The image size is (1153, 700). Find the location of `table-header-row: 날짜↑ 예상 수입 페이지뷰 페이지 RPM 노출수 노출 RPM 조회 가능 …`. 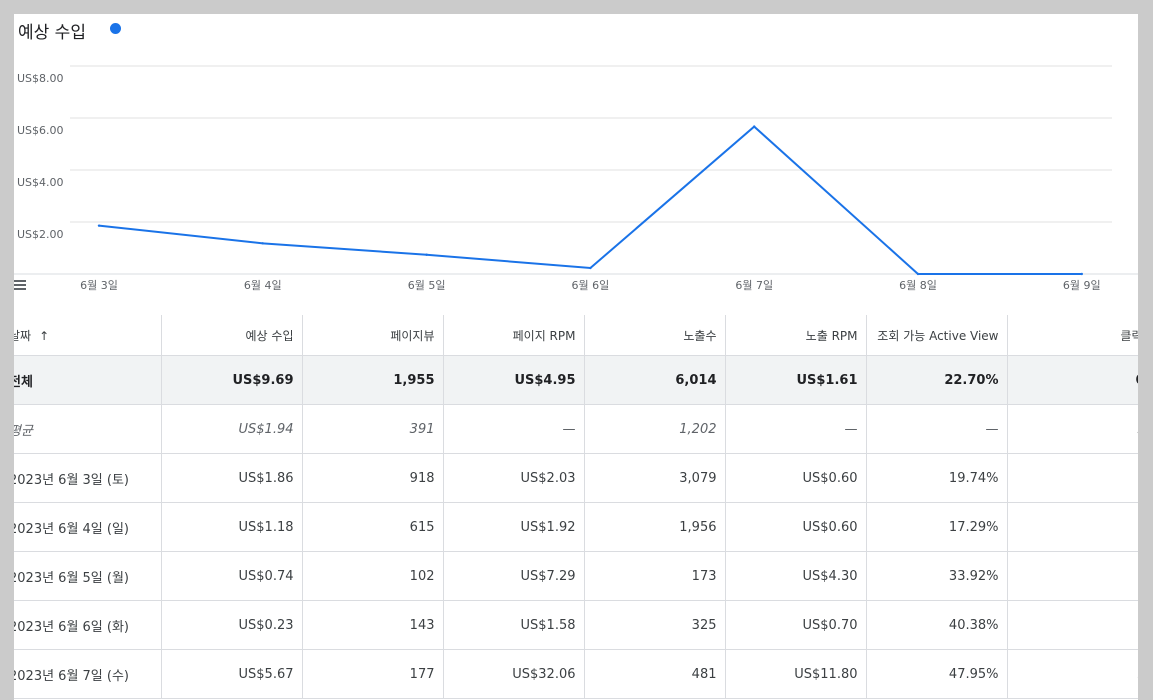

table-header-row: 날짜↑ 예상 수입 페이지뷰 페이지 RPM 노출수 노출 RPM 조회 가능 … is located at coordinates (576, 335).